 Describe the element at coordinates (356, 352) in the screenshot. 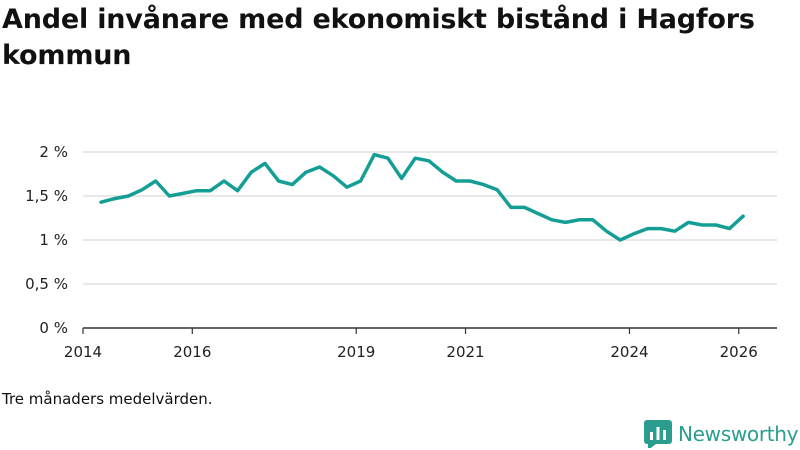

I see `x-tick-label: 2019` at that location.